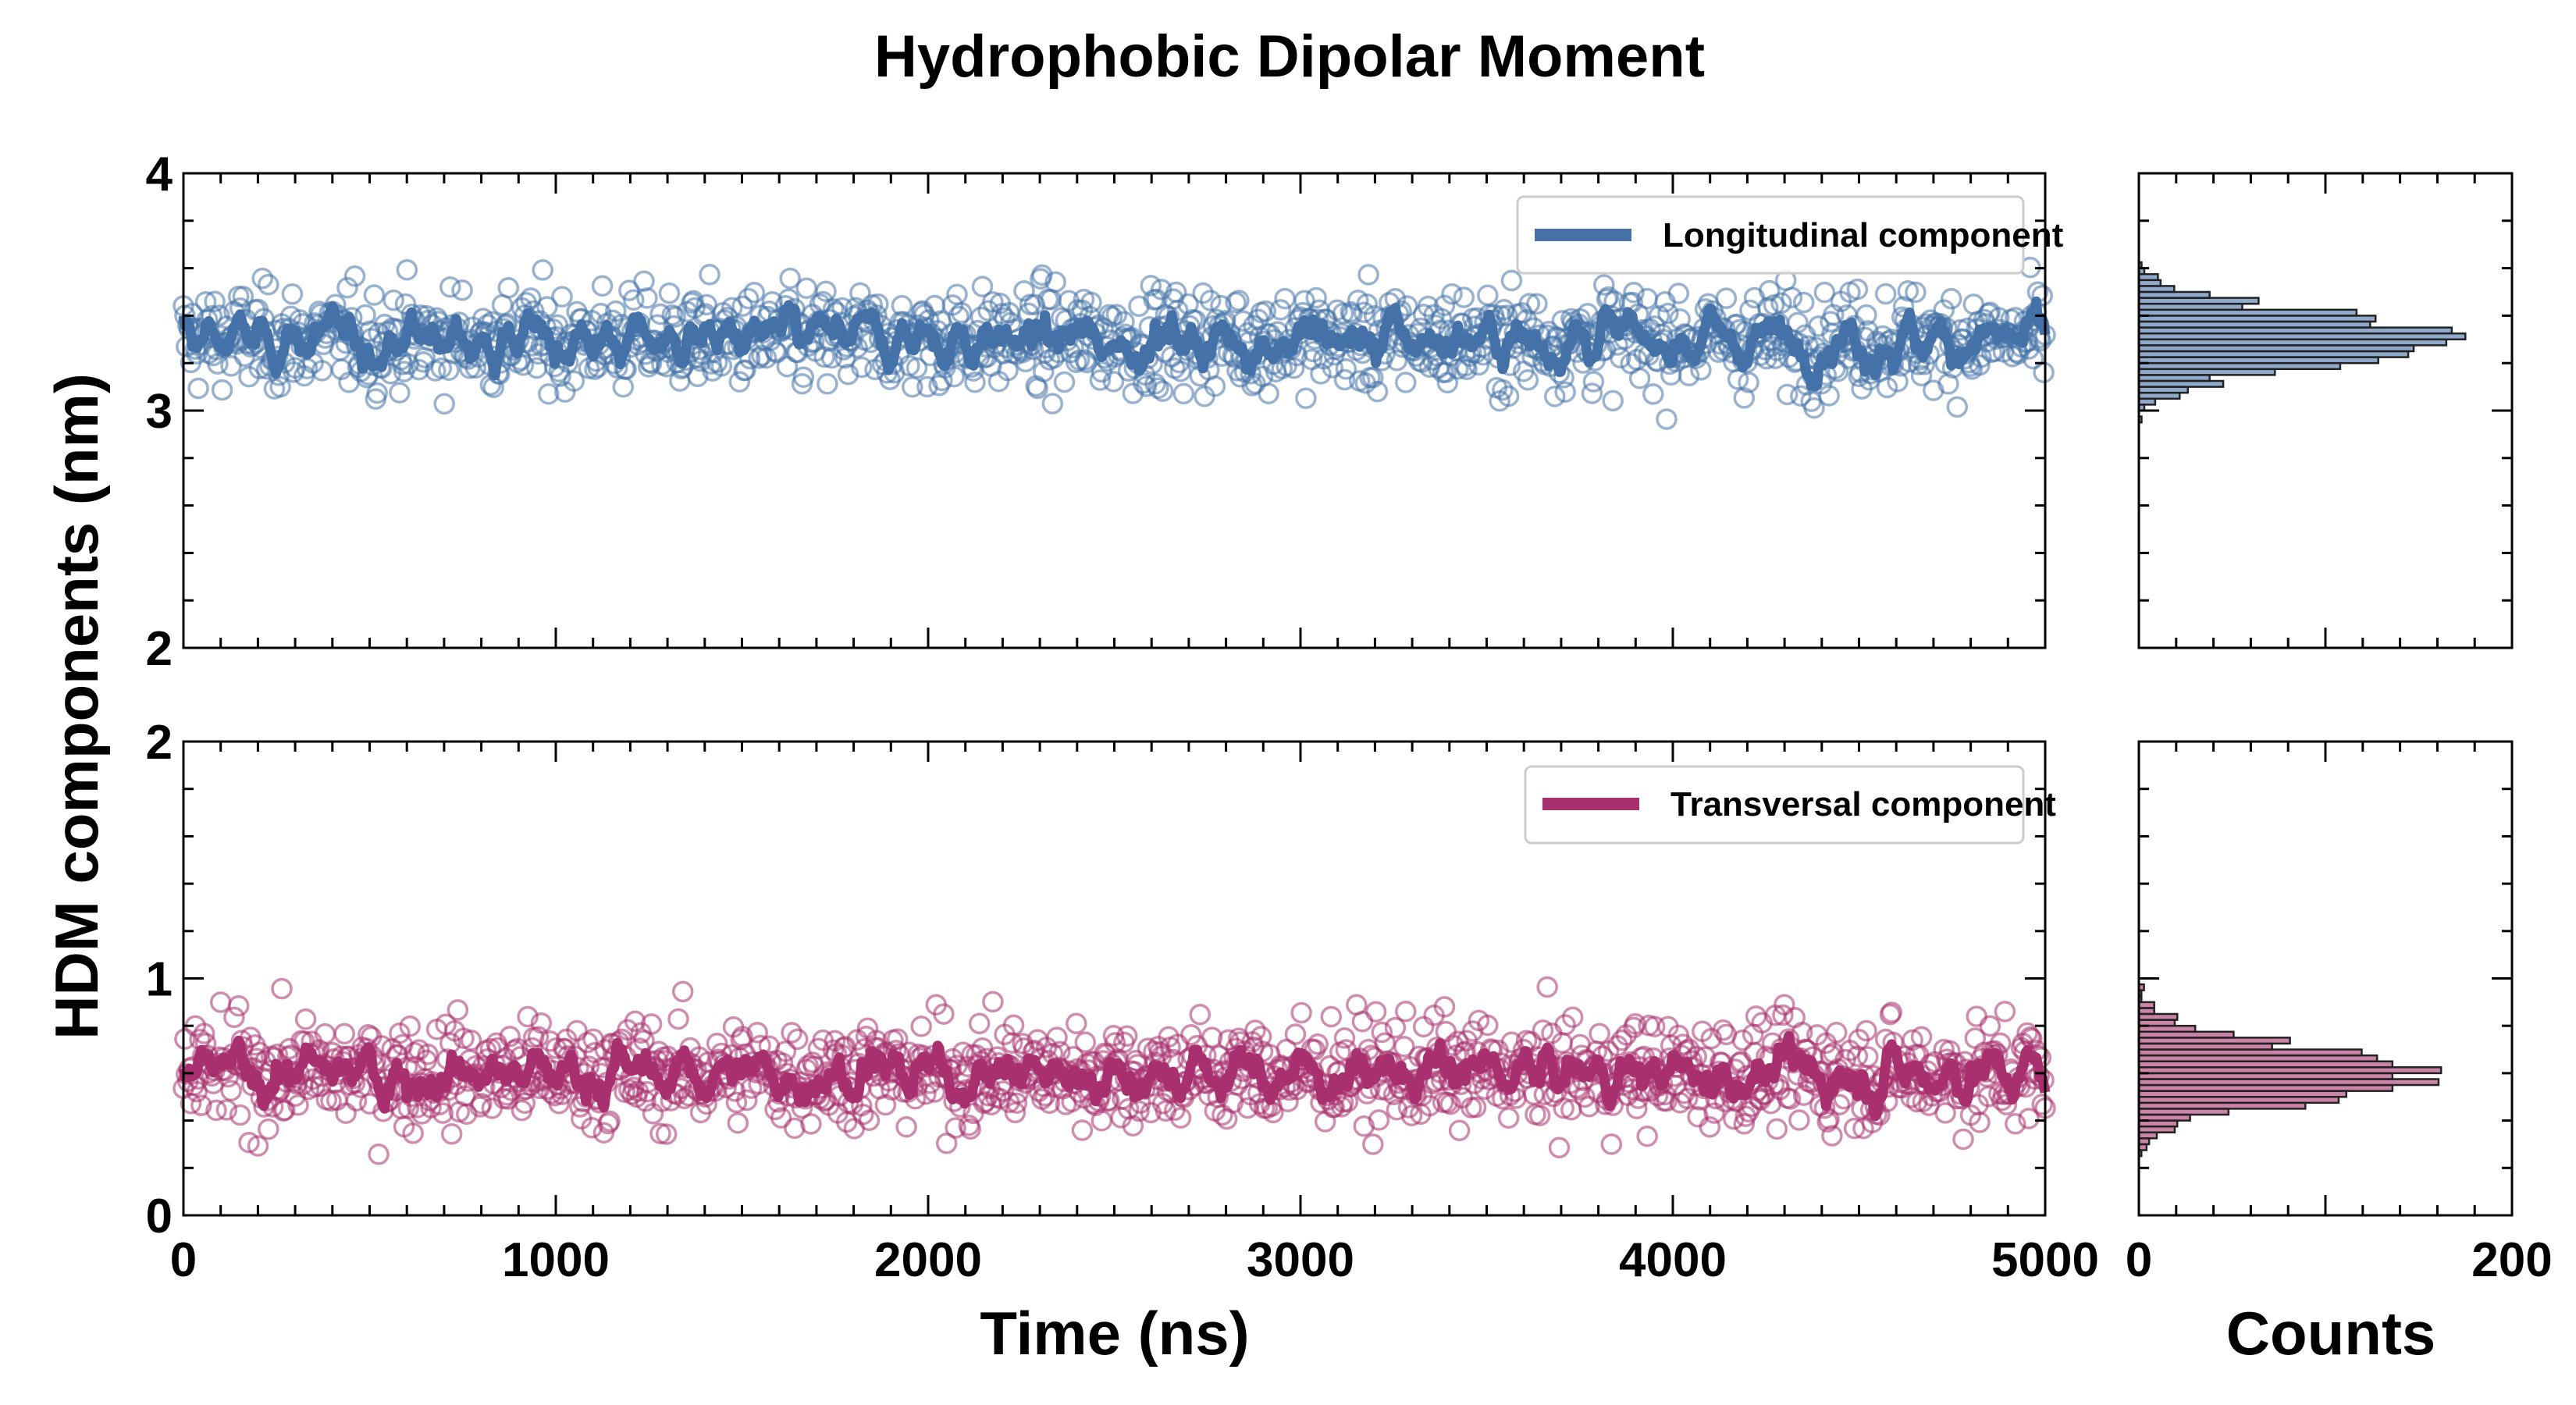 The width and height of the screenshot is (2576, 1405). What do you see at coordinates (1300, 1260) in the screenshot?
I see `x-tick-label: 3000` at bounding box center [1300, 1260].